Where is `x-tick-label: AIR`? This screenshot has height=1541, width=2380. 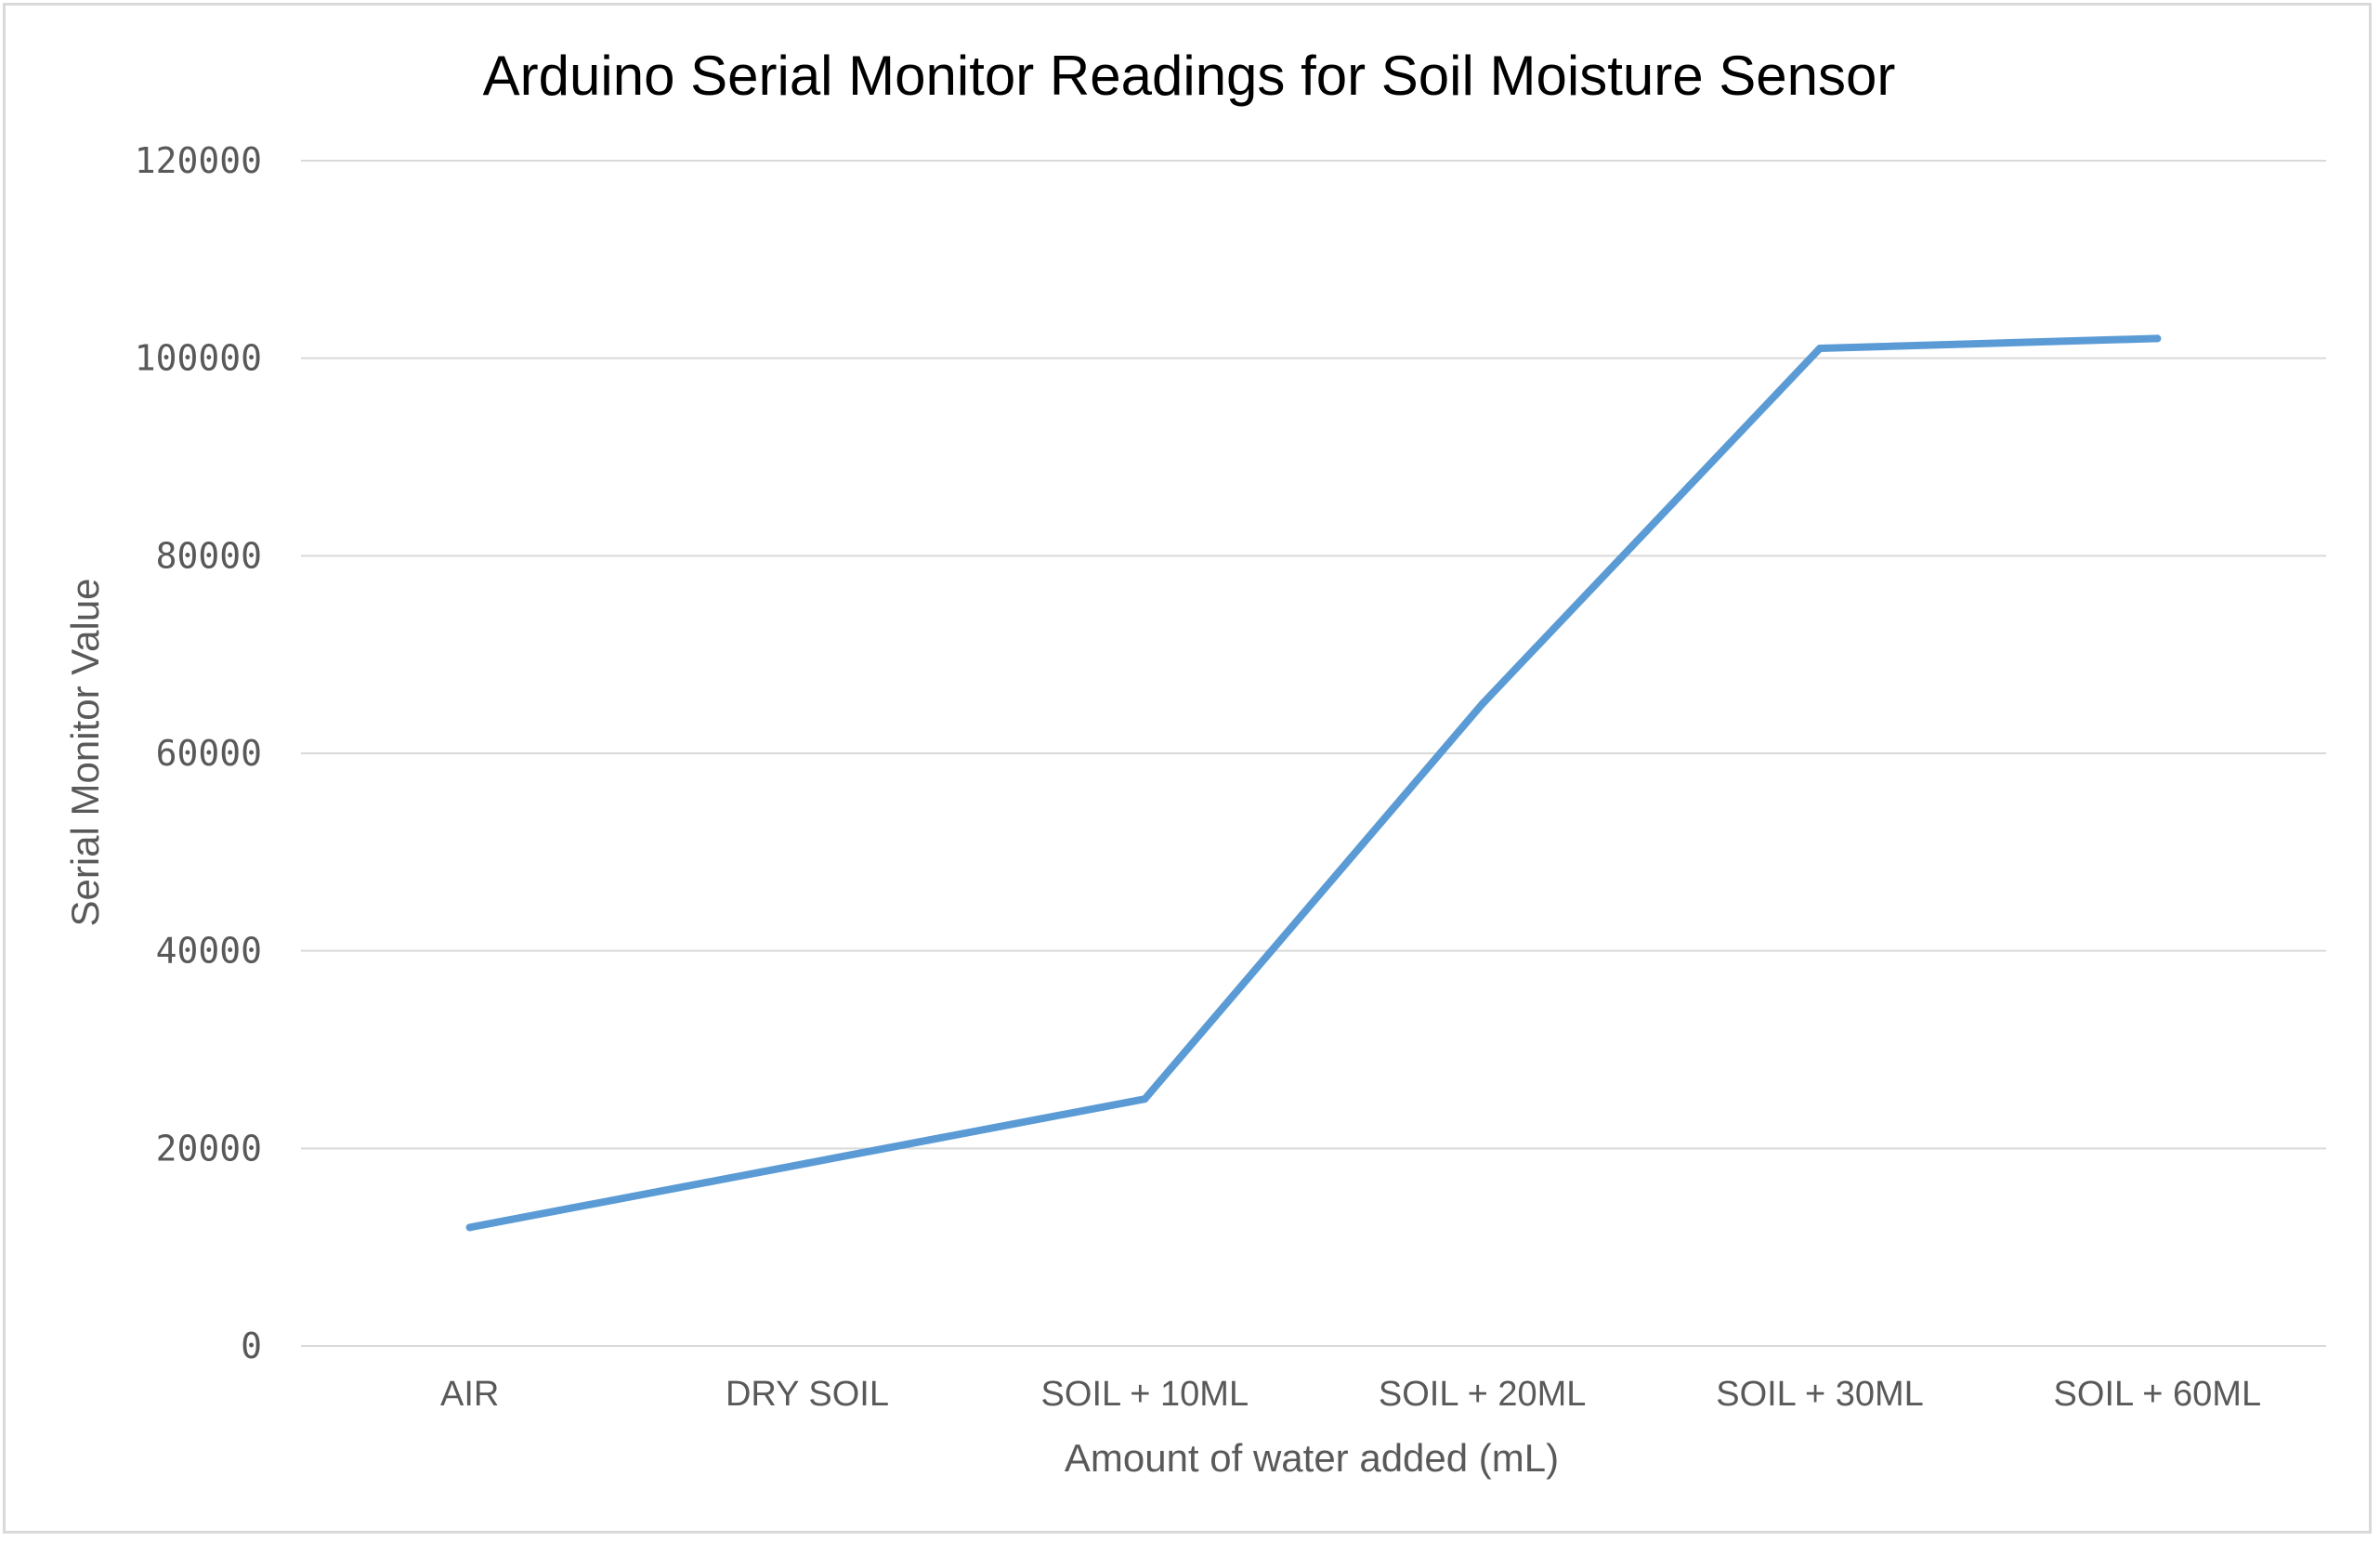 x-tick-label: AIR is located at coordinates (469, 1394).